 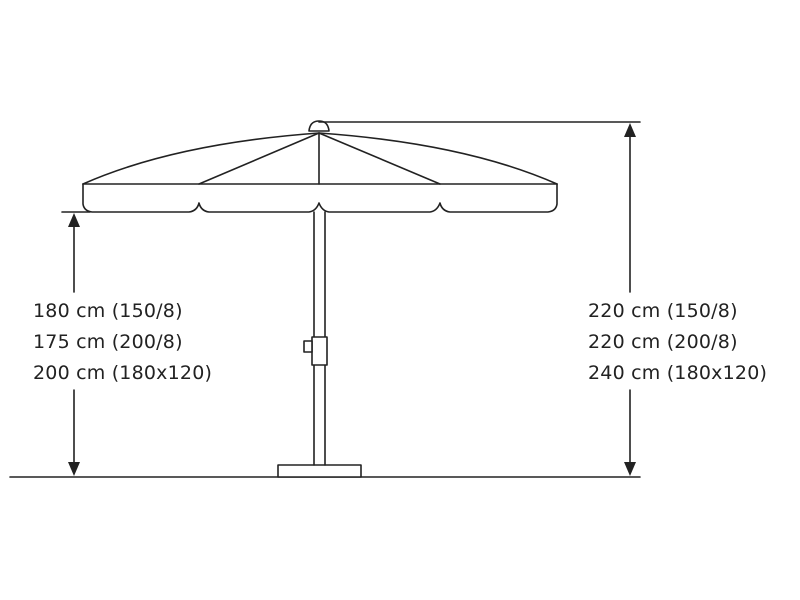 I want to click on right-dimension-label: 240 cm (180x120), so click(x=678, y=373).